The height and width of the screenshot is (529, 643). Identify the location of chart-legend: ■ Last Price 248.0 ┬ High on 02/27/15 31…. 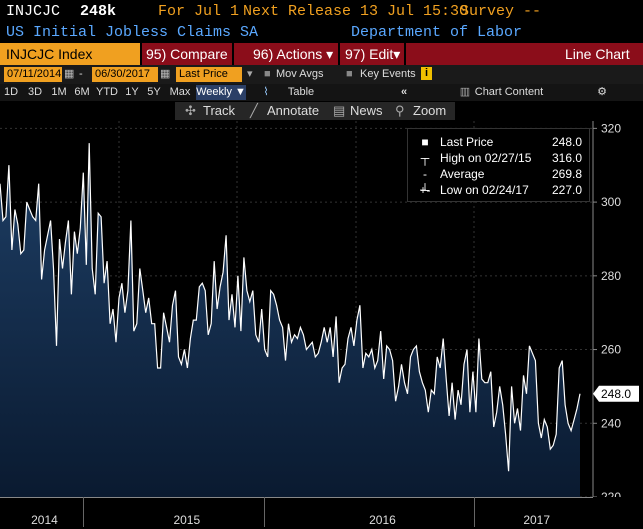
(498, 165).